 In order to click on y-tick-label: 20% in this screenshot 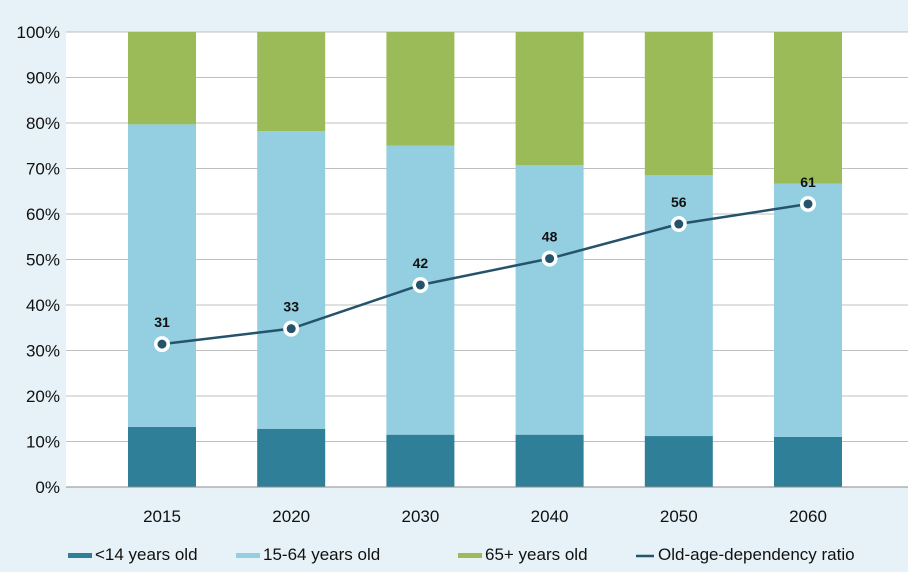, I will do `click(43, 396)`.